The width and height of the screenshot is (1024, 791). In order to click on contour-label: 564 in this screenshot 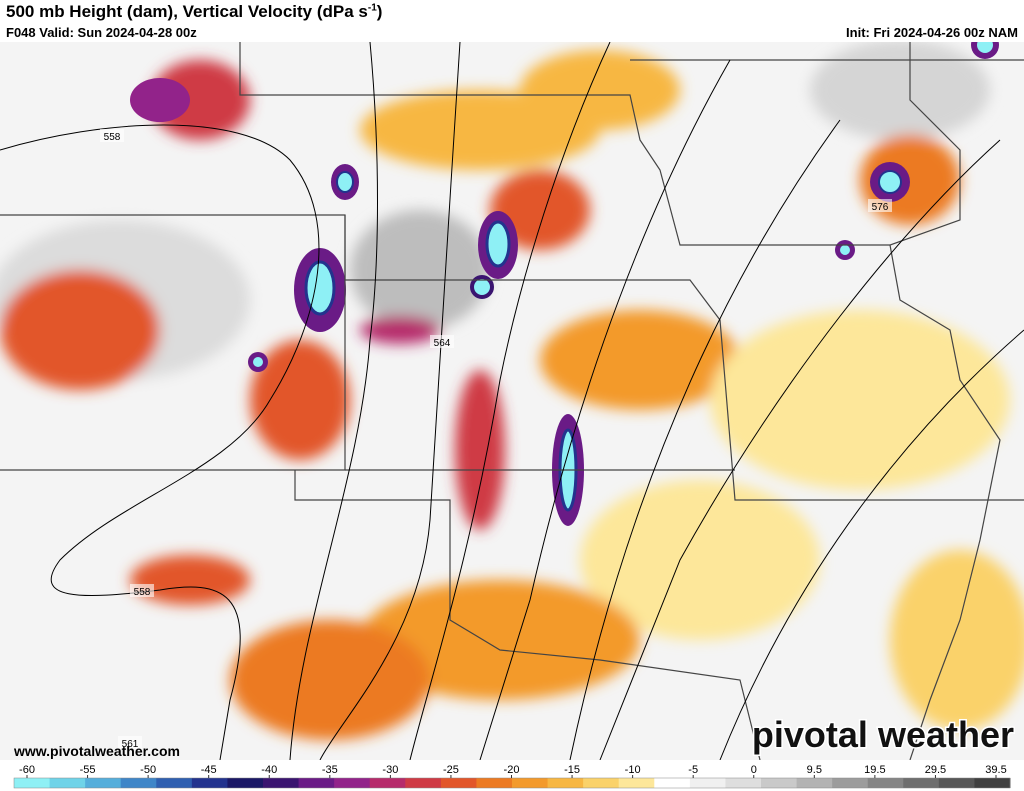, I will do `click(442, 343)`.